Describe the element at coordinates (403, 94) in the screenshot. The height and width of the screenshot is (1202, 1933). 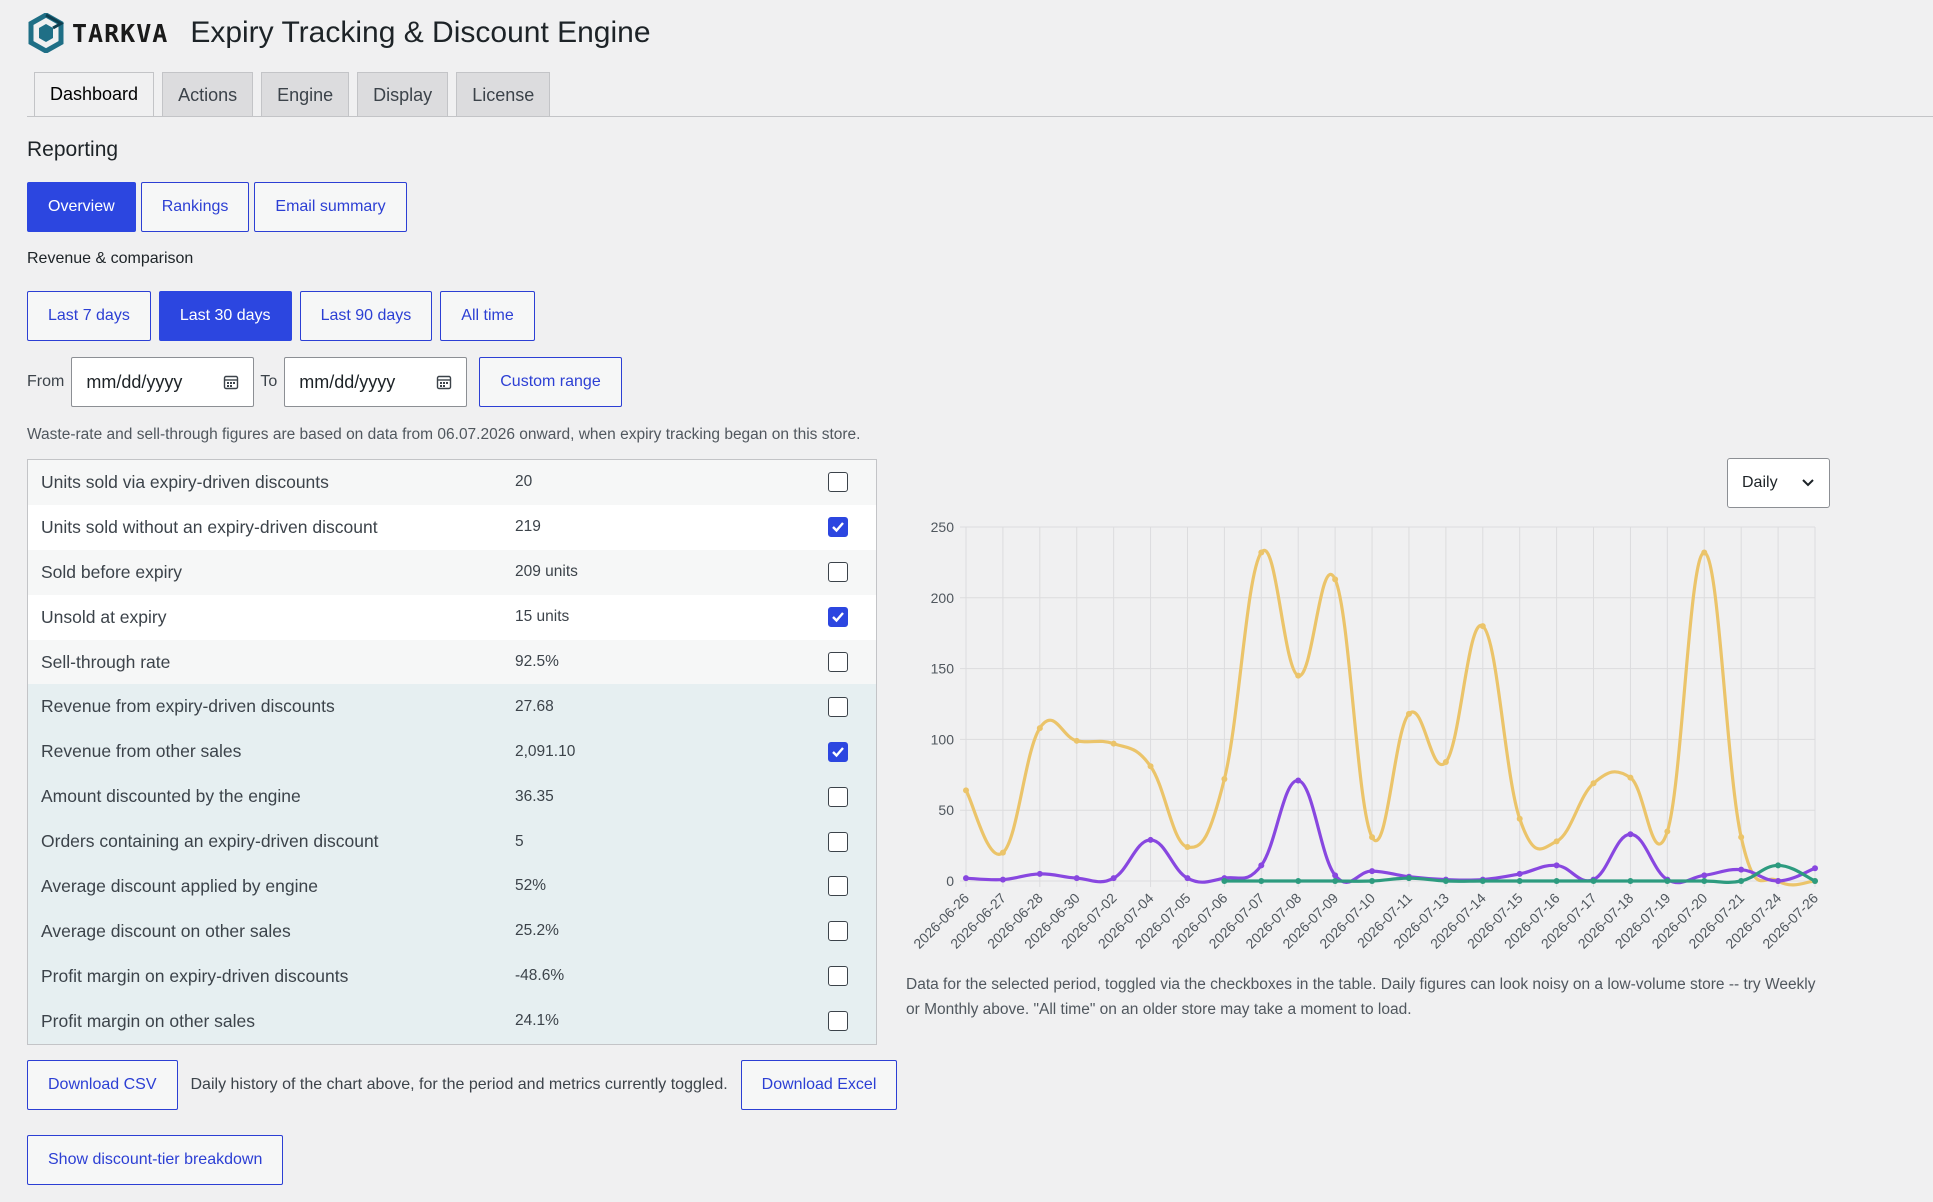
I see `tab-display: Display` at that location.